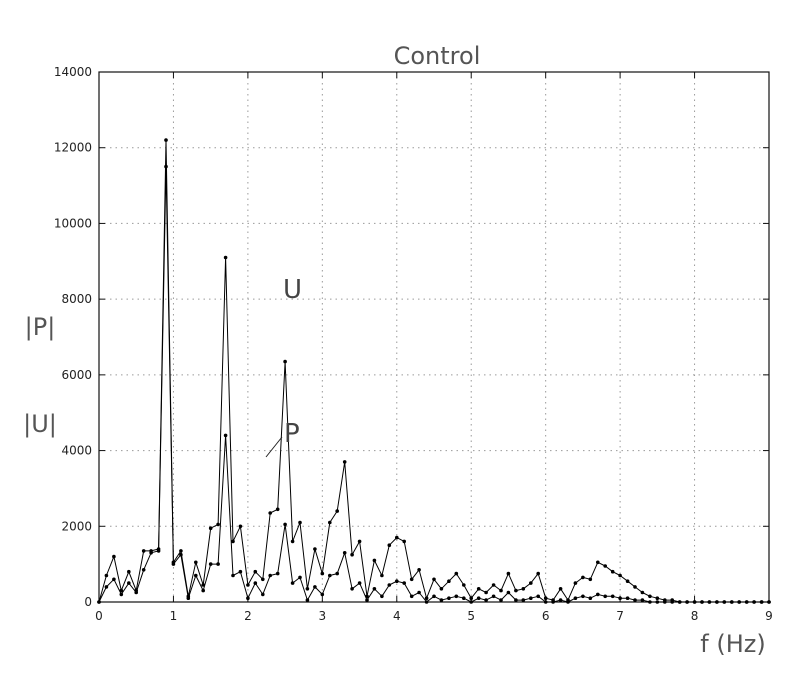 Image resolution: width=800 pixels, height=690 pixels. Describe the element at coordinates (76, 451) in the screenshot. I see `y-tick-label: 4000` at that location.